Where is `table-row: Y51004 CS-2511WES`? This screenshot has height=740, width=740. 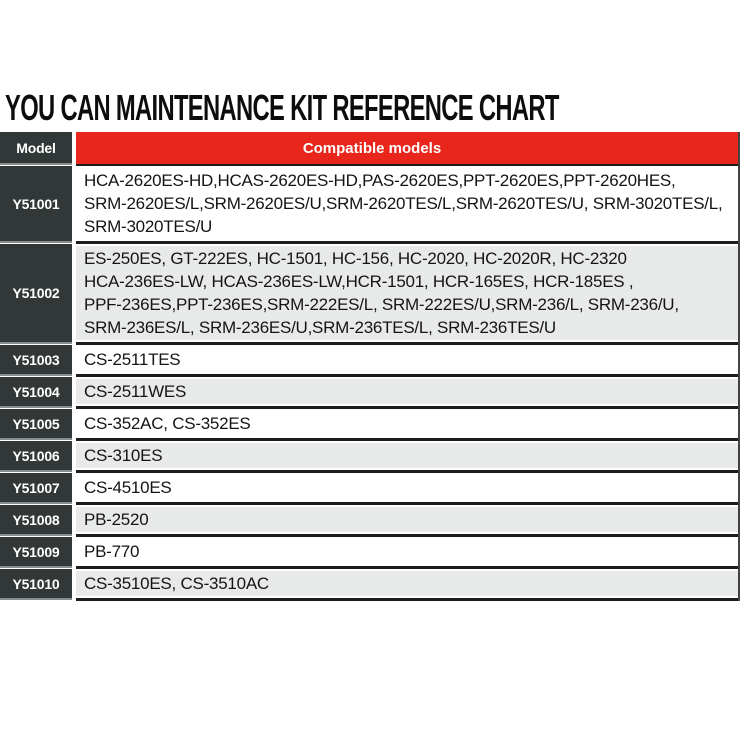
table-row: Y51004 CS-2511WES is located at coordinates (369, 393).